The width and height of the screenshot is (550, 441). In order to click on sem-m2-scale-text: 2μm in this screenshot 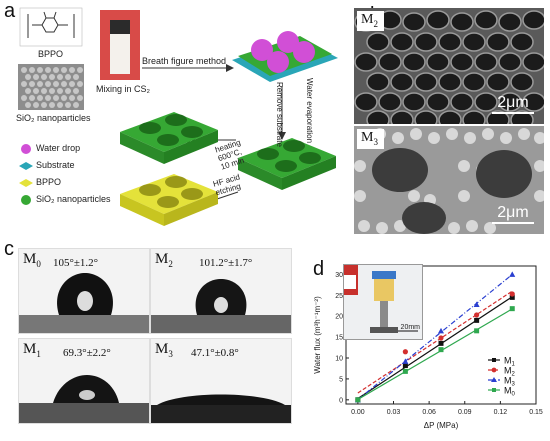, I will do `click(513, 102)`.